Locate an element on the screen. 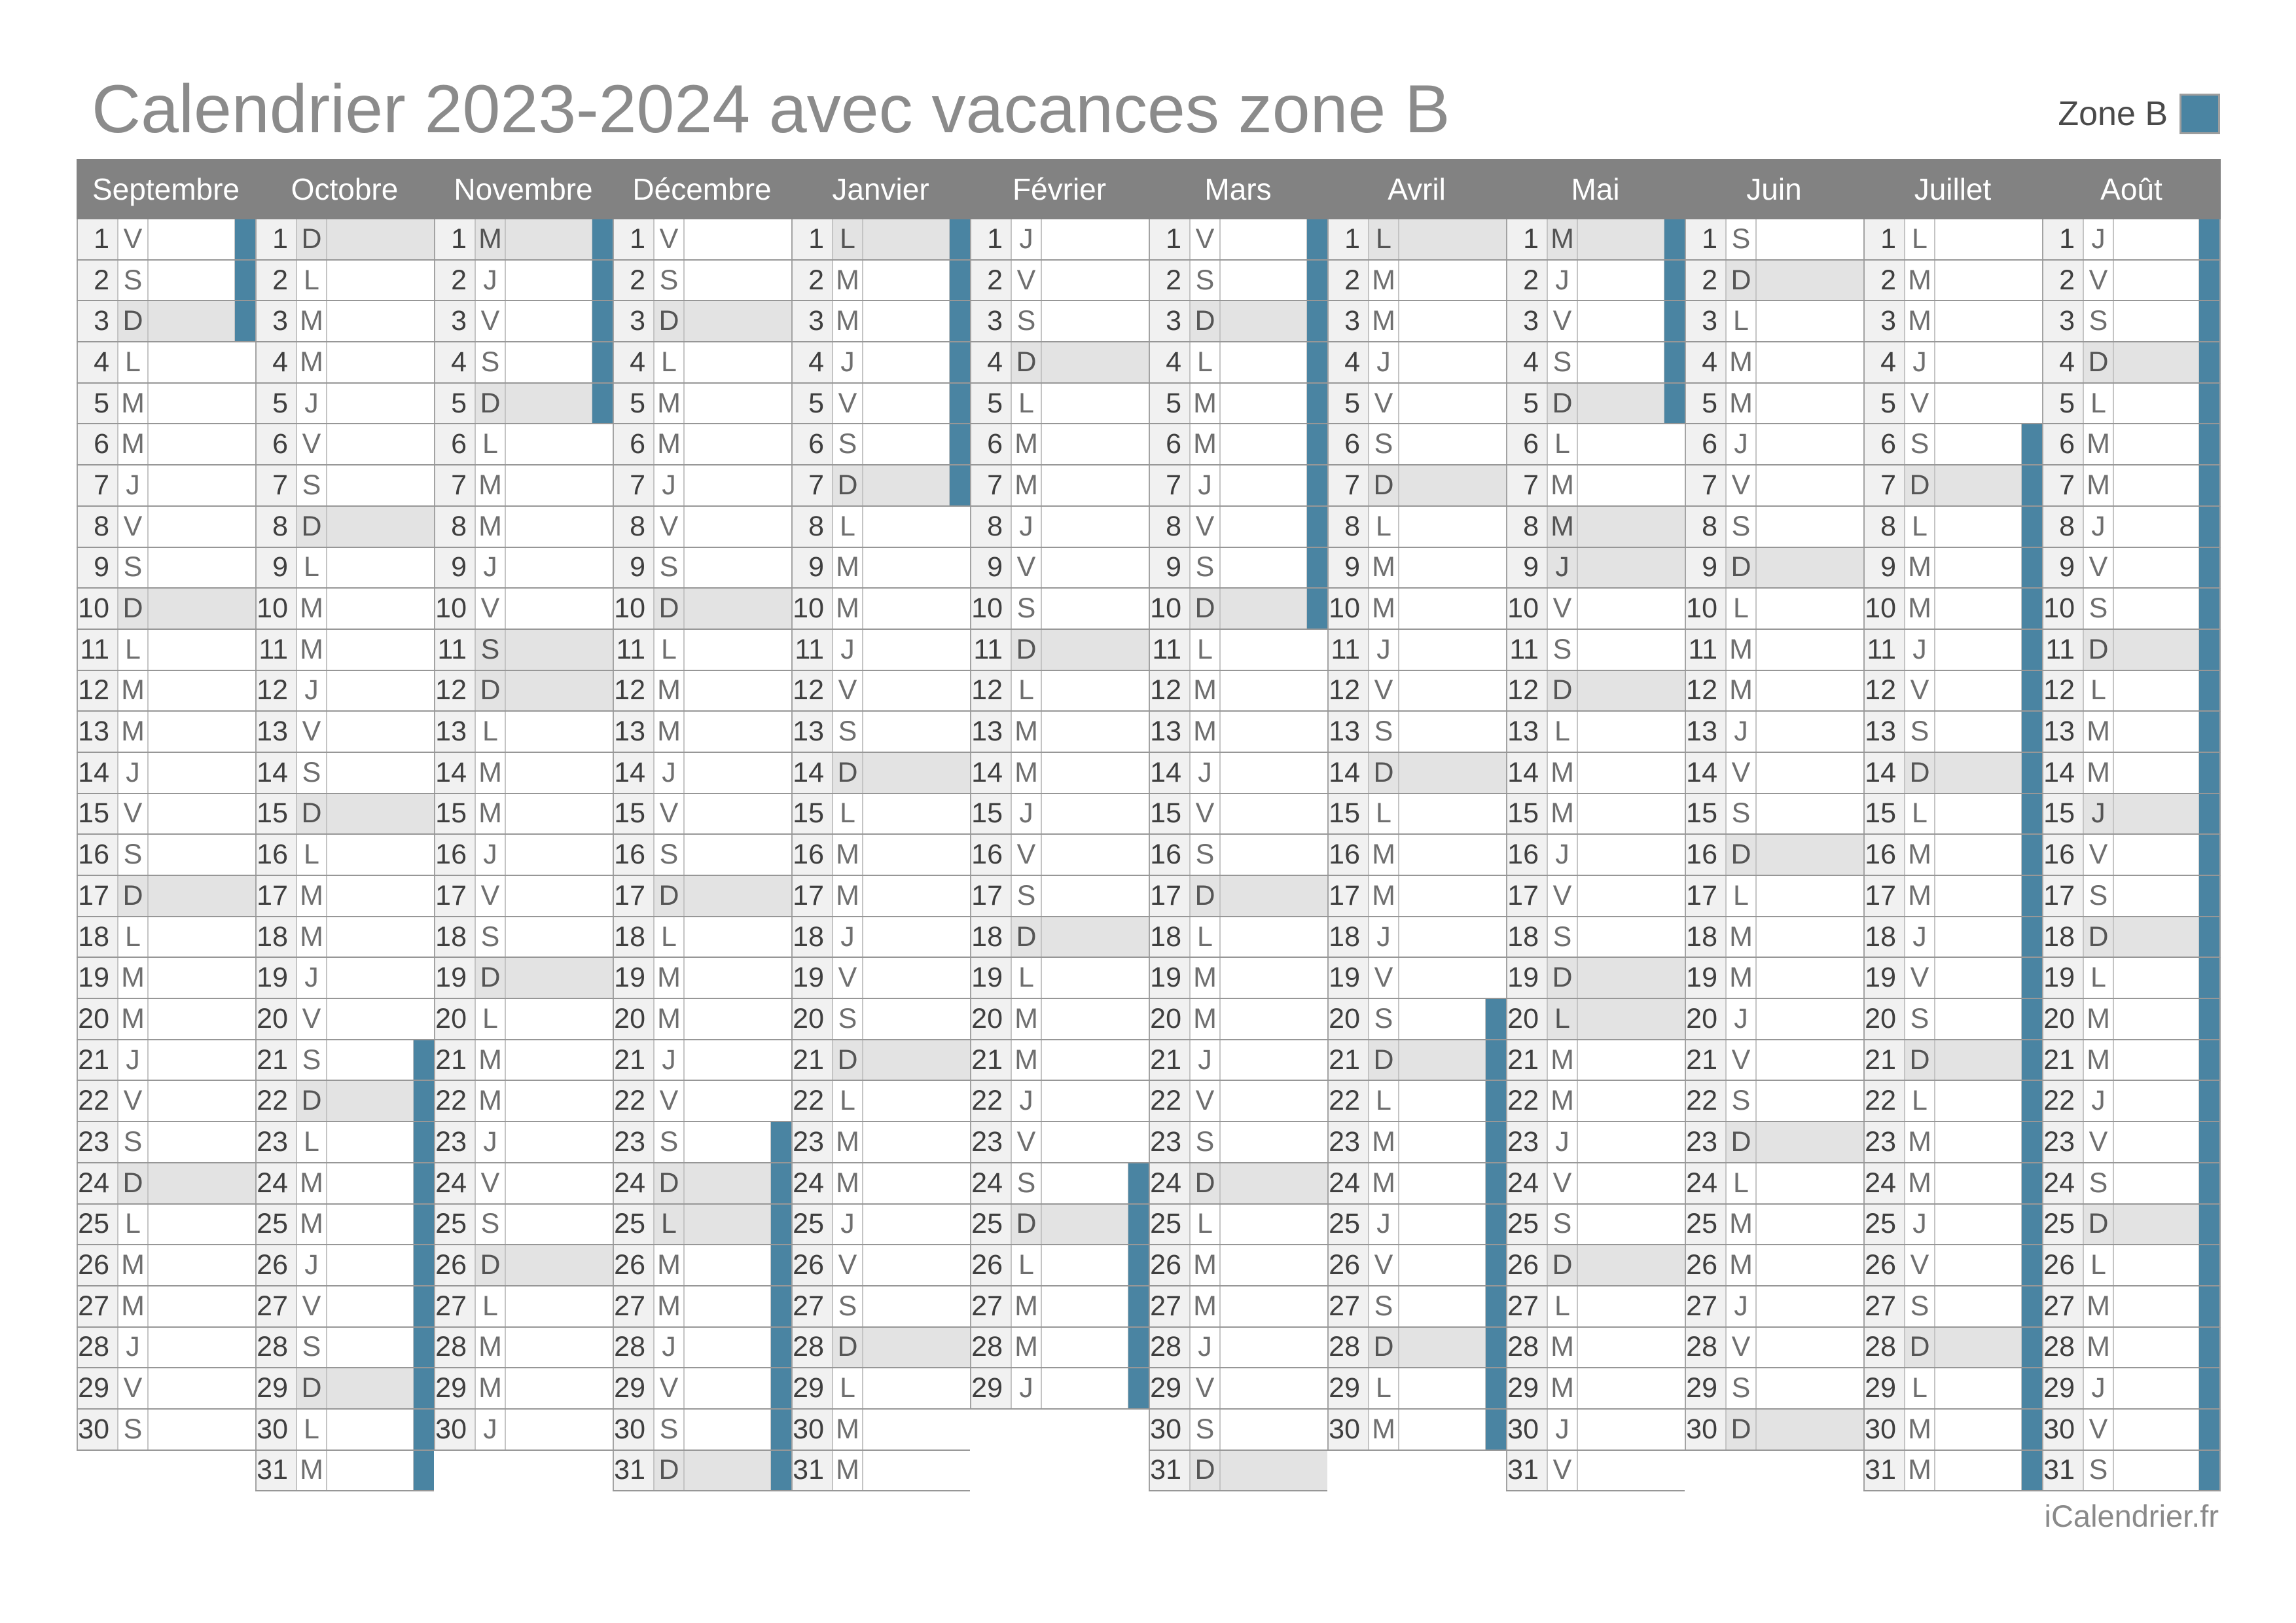  day-row-septembre-18: 18 L is located at coordinates (166, 937).